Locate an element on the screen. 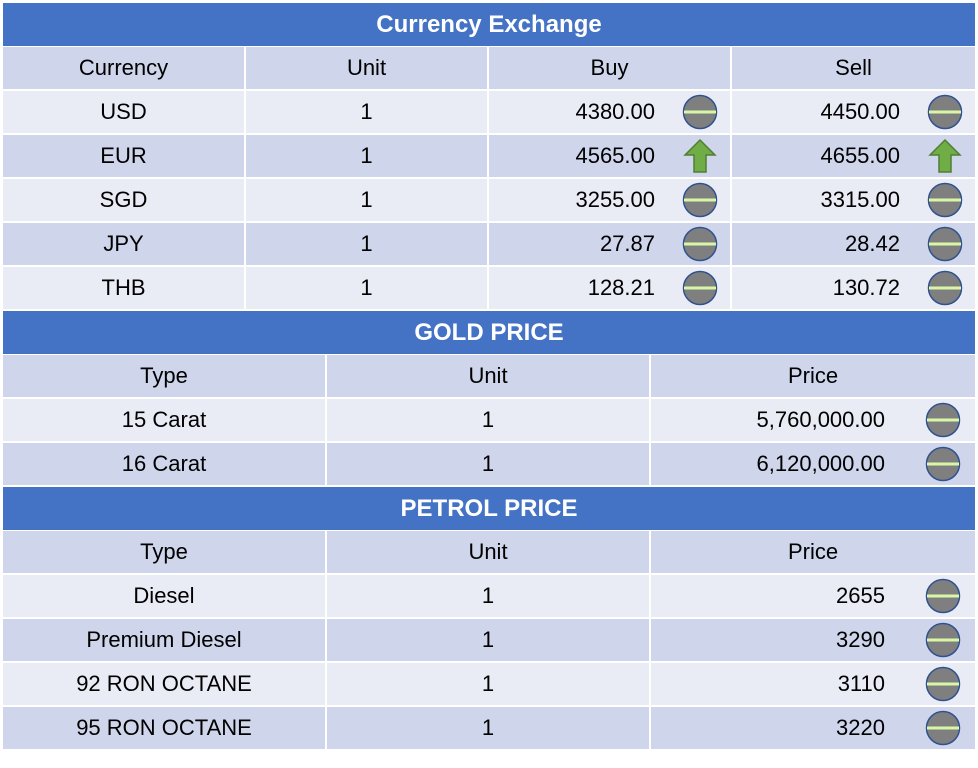  buy-rate: 4565.00 is located at coordinates (610, 156).